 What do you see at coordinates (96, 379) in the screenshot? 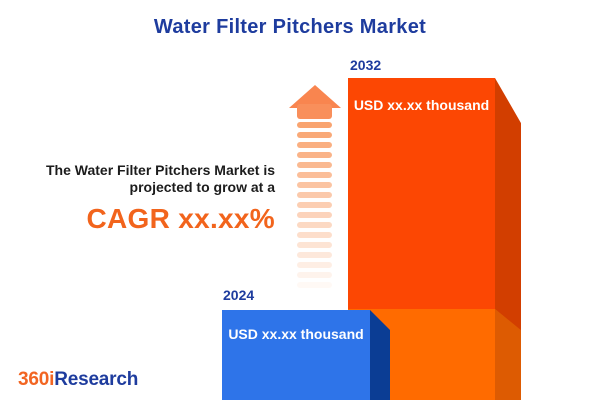
I see `logo-suffix: Research` at bounding box center [96, 379].